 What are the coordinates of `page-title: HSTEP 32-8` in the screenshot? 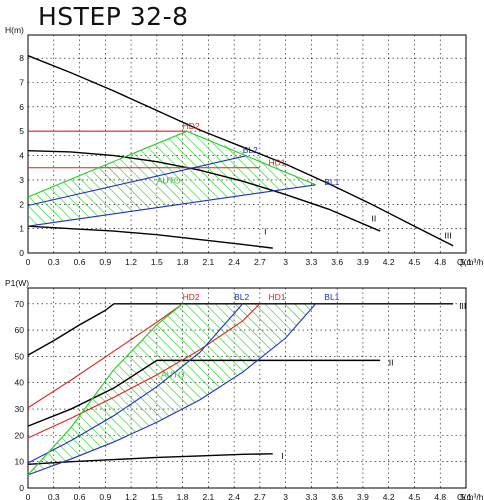 It's located at (113, 16).